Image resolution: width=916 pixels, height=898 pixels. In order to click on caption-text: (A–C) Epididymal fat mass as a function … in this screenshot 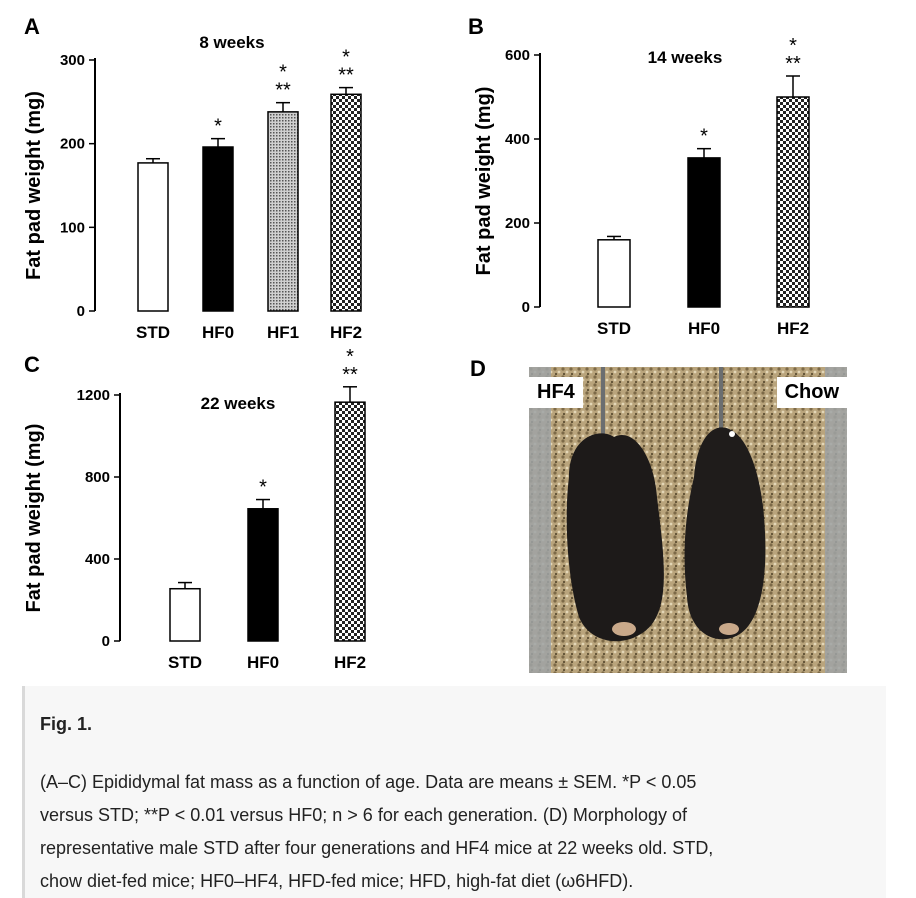, I will do `click(460, 832)`.